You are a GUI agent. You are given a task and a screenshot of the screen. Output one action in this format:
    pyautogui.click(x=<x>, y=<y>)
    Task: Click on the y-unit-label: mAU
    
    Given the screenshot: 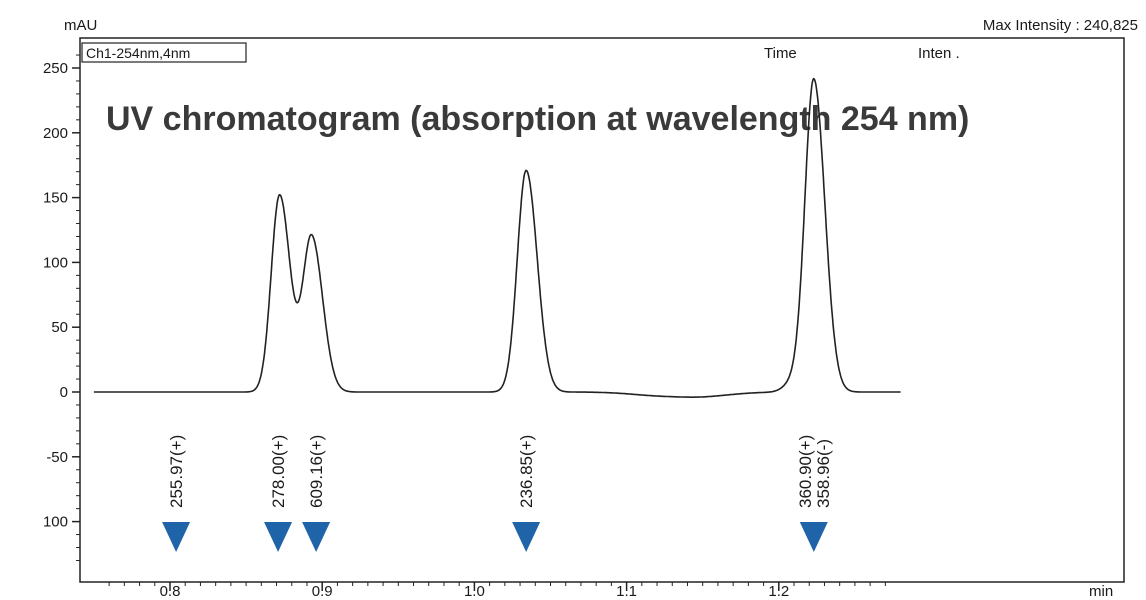 What is the action you would take?
    pyautogui.click(x=80, y=25)
    